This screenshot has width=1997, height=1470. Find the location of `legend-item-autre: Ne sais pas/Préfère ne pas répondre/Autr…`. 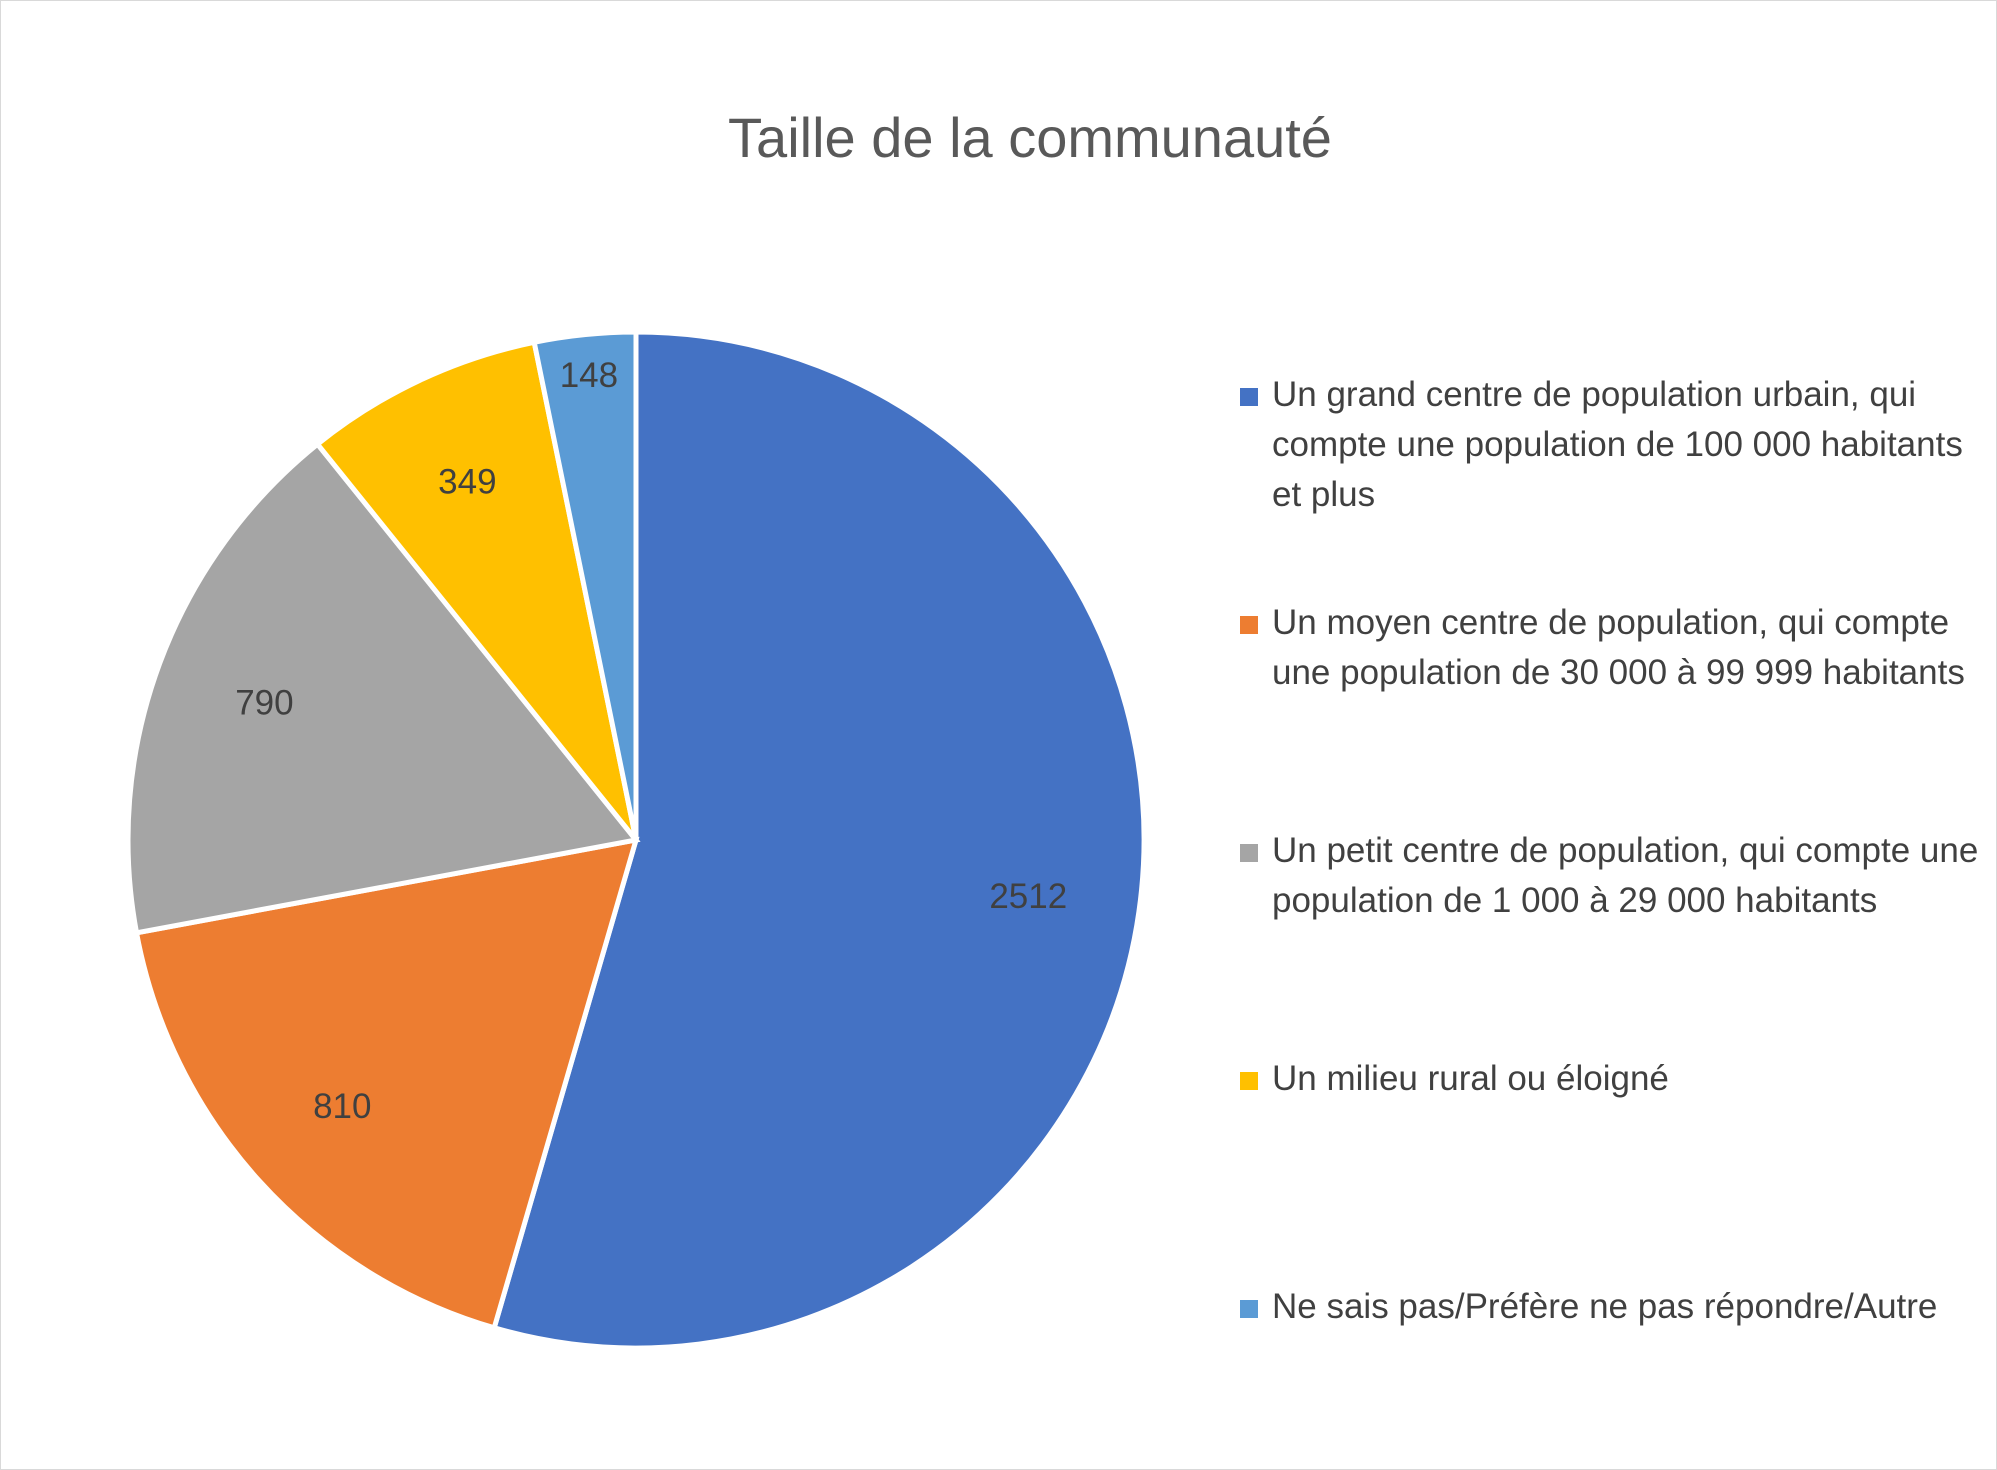

legend-item-autre: Ne sais pas/Préfère ne pas répondre/Autr… is located at coordinates (1615, 1307).